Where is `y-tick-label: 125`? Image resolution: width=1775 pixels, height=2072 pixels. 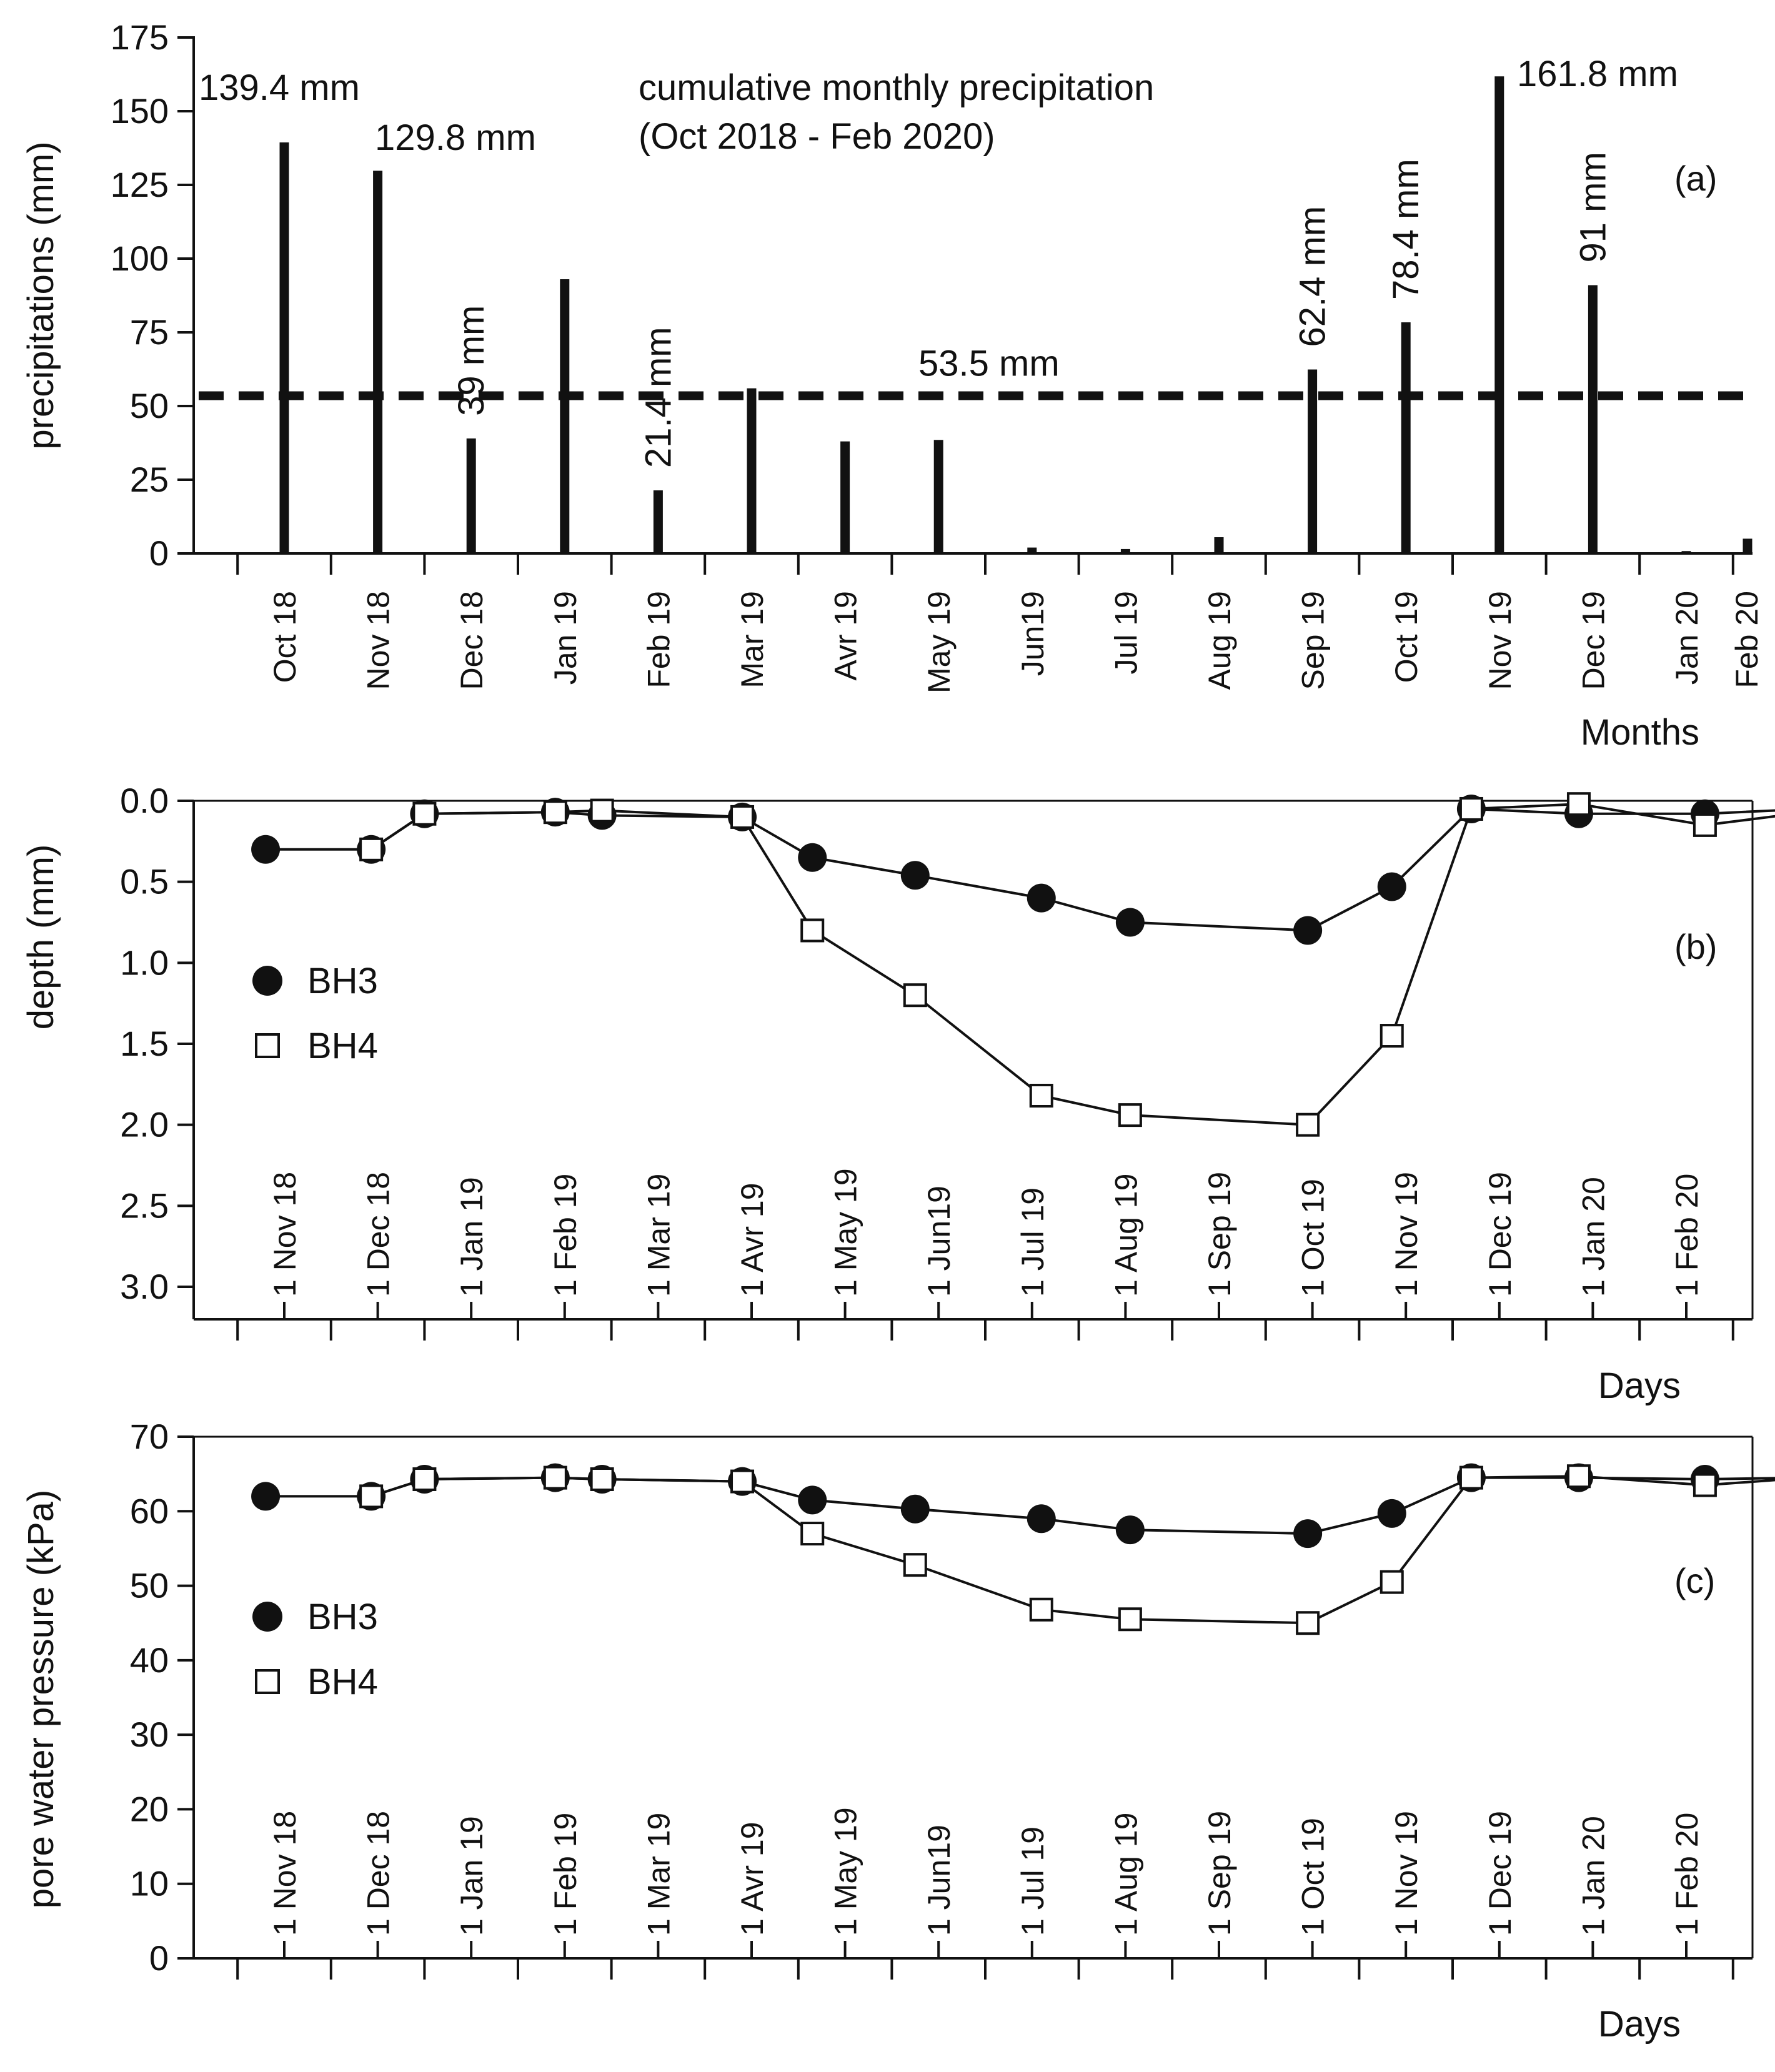 y-tick-label: 125 is located at coordinates (140, 185).